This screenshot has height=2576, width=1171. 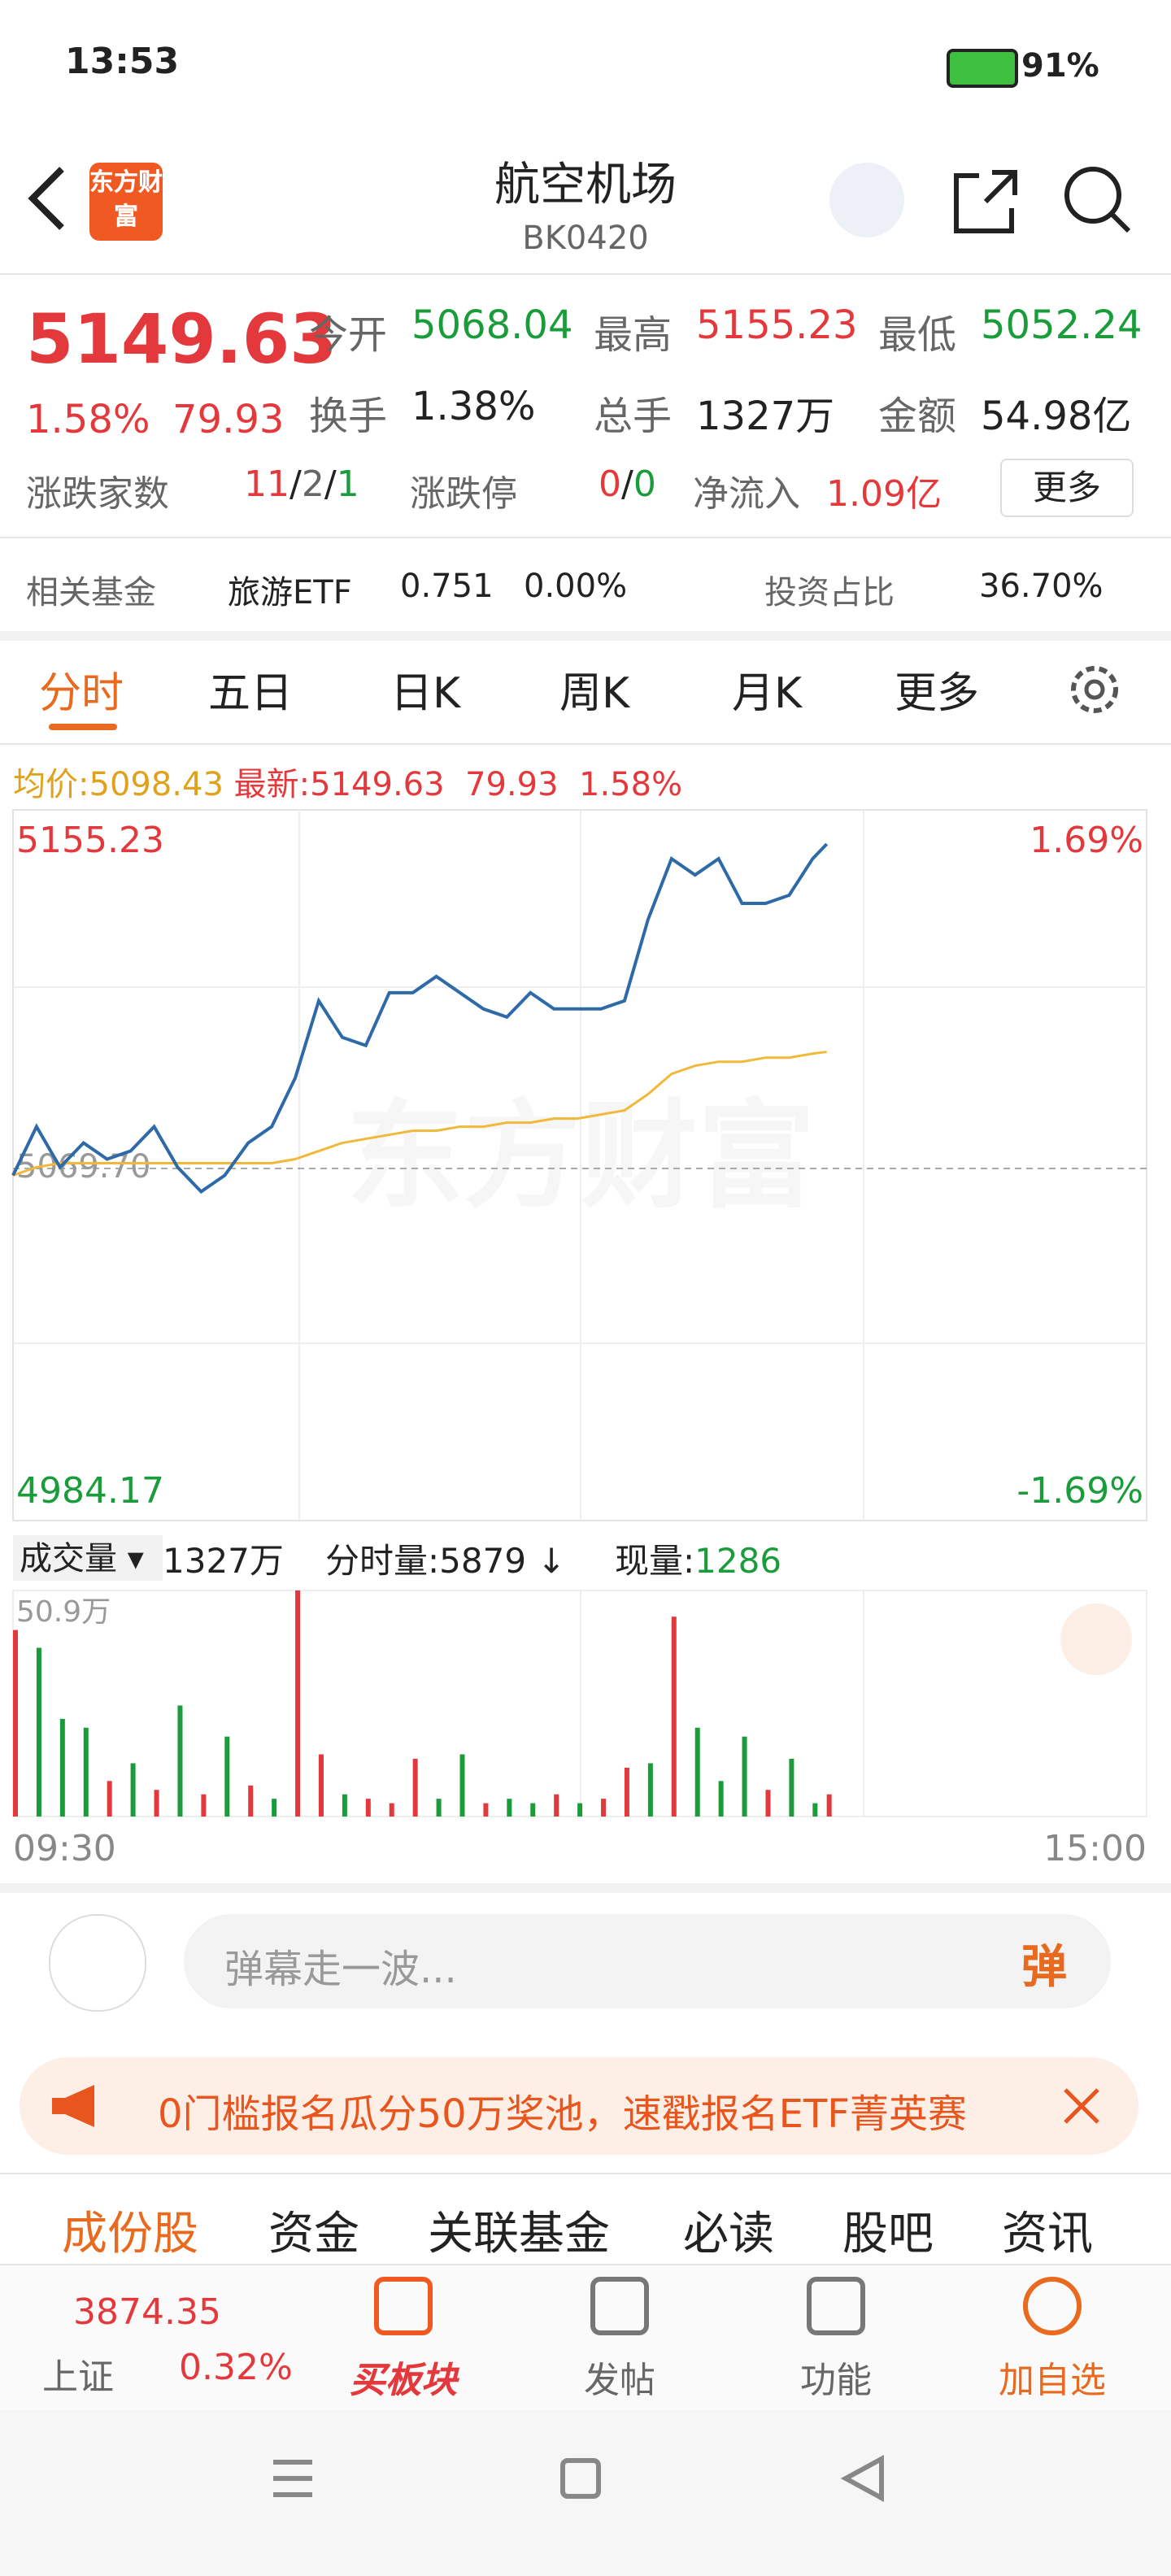 What do you see at coordinates (585, 2338) in the screenshot?
I see `nav-bar` at bounding box center [585, 2338].